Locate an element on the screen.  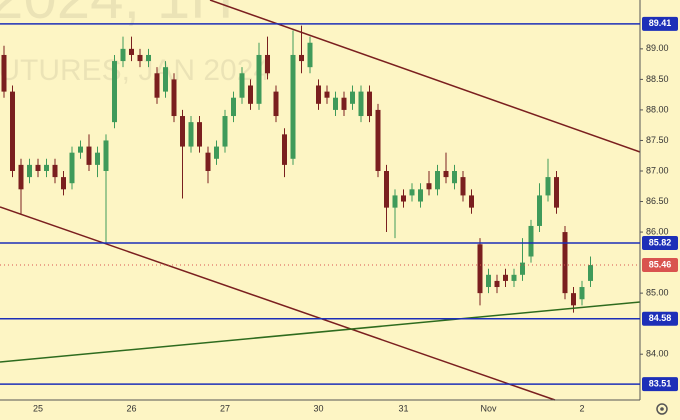
y-tick-label: 89.00 is located at coordinates (657, 48).